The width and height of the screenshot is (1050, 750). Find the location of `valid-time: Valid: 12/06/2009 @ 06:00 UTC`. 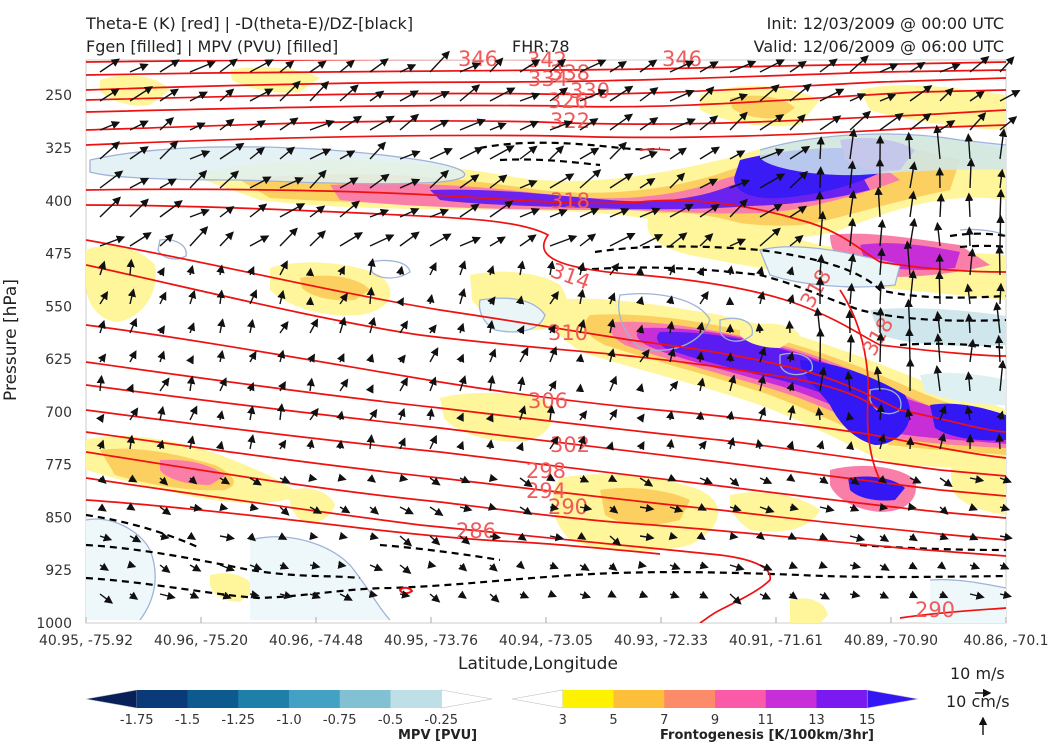

valid-time: Valid: 12/06/2009 @ 06:00 UTC is located at coordinates (878, 46).